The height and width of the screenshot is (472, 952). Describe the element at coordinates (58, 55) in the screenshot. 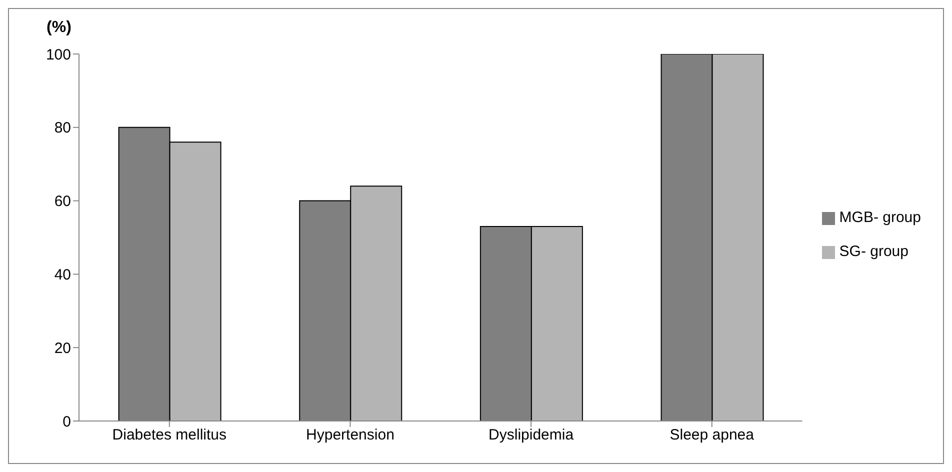

I see `y-tick-label: 100` at that location.